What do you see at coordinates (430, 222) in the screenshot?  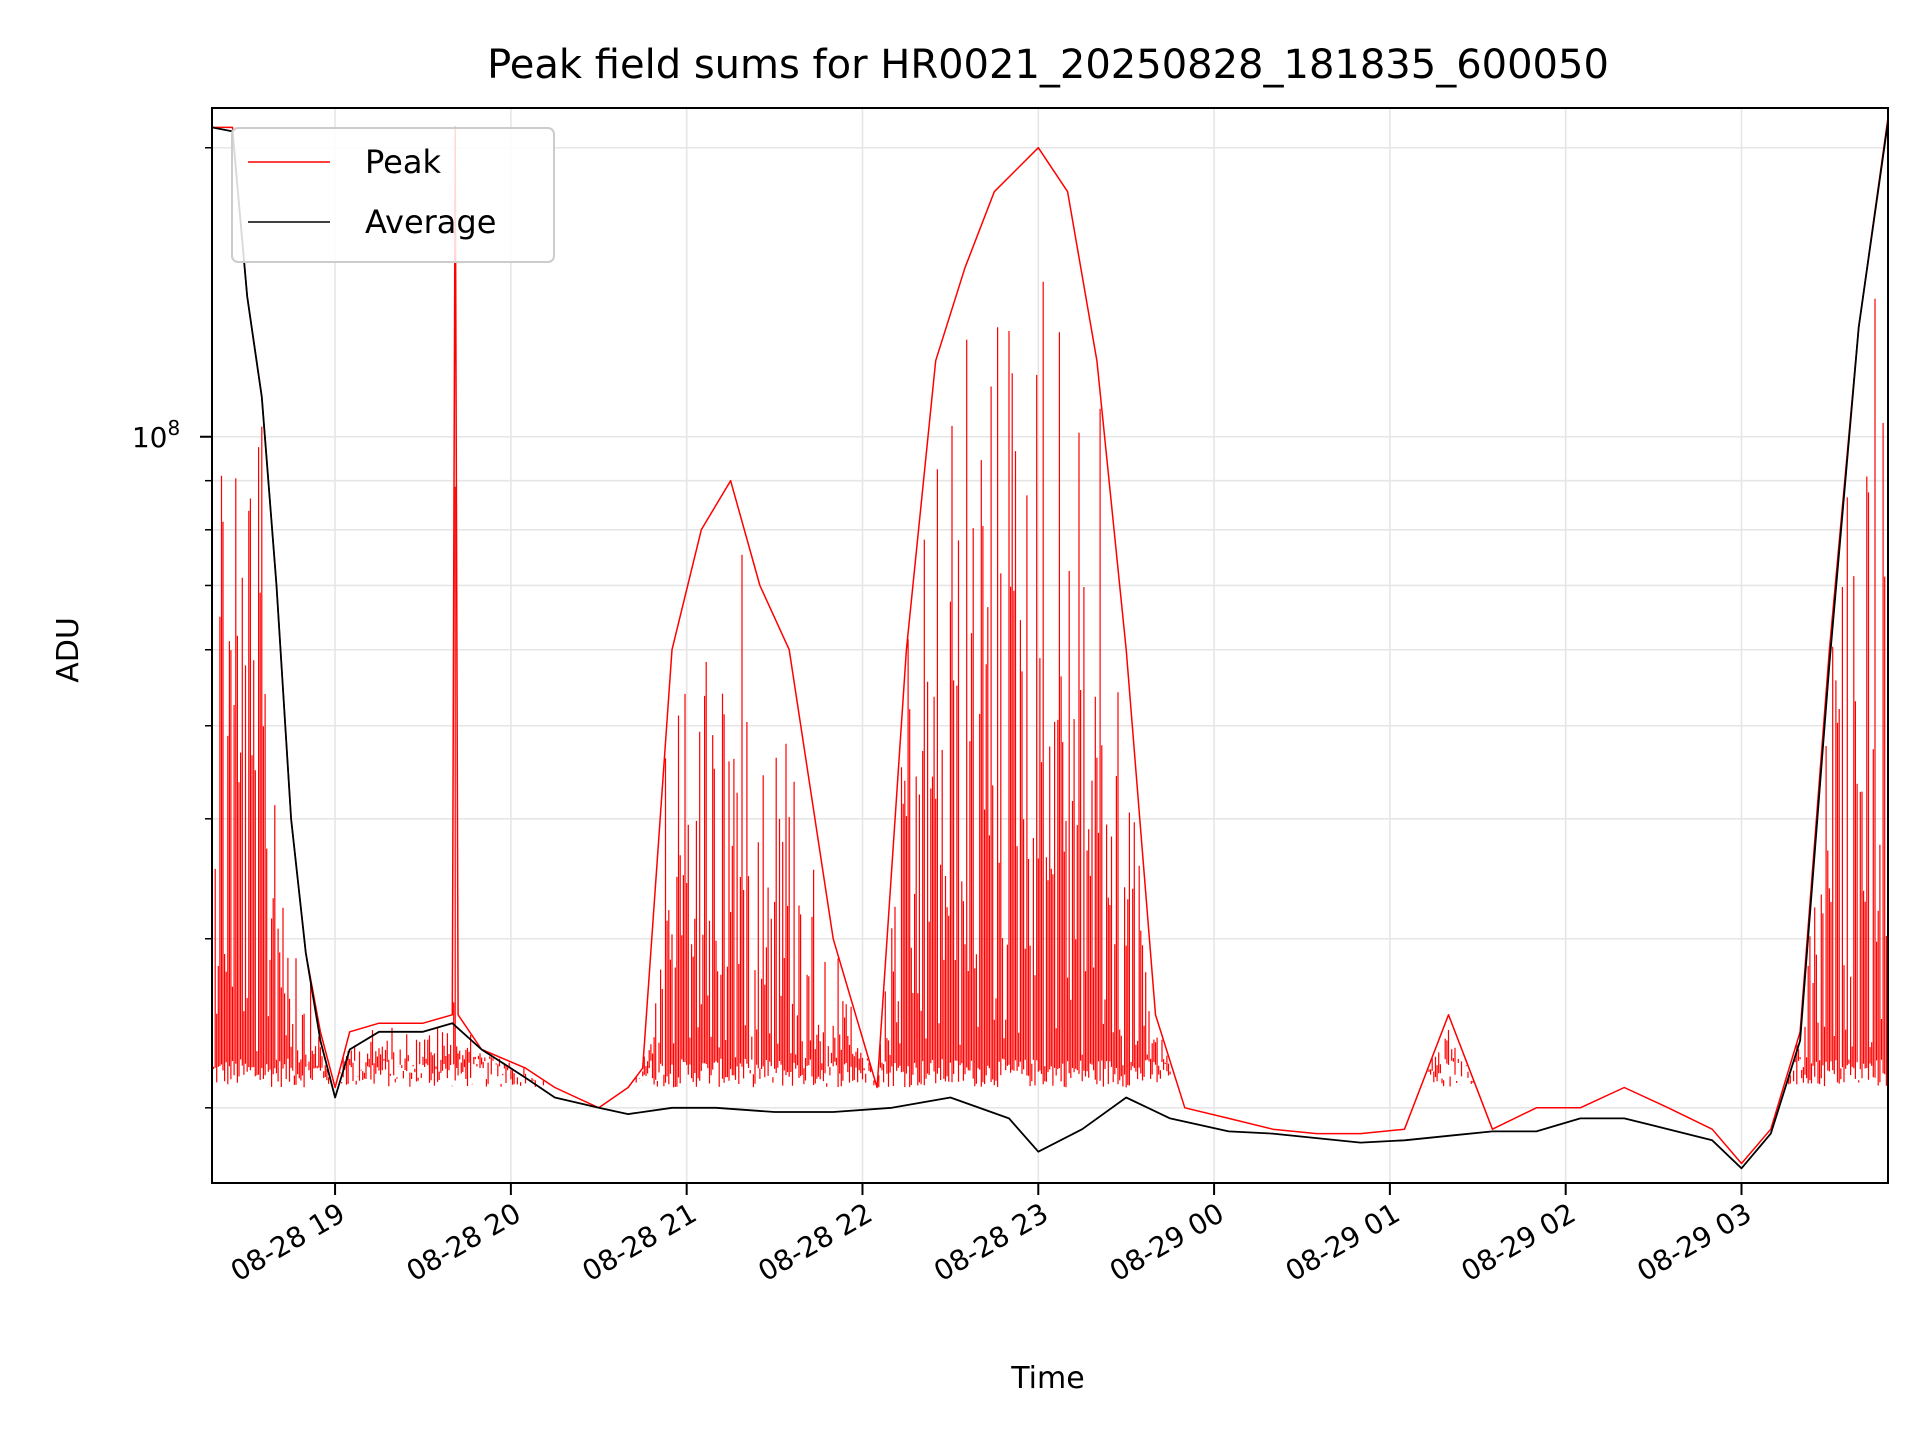 I see `legend-label-average: Average` at bounding box center [430, 222].